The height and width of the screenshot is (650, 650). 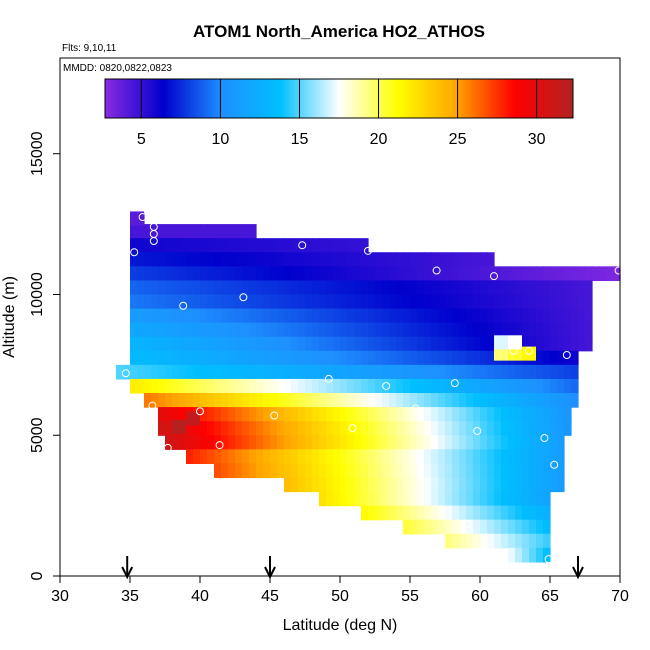 I want to click on arrow-head, so click(x=578, y=573).